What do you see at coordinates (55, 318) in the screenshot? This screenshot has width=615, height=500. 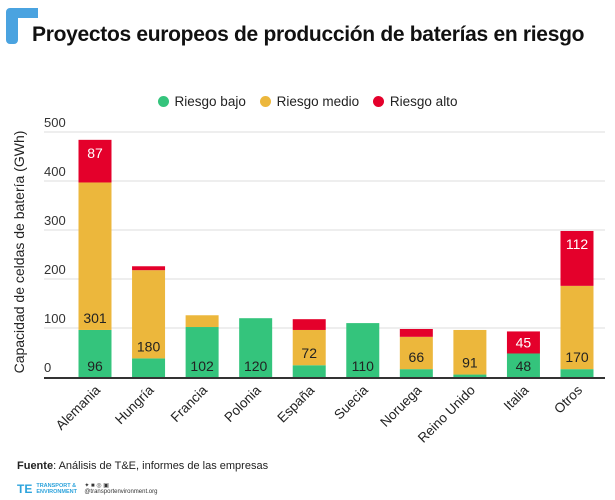 I see `y-tick-label: 100` at bounding box center [55, 318].